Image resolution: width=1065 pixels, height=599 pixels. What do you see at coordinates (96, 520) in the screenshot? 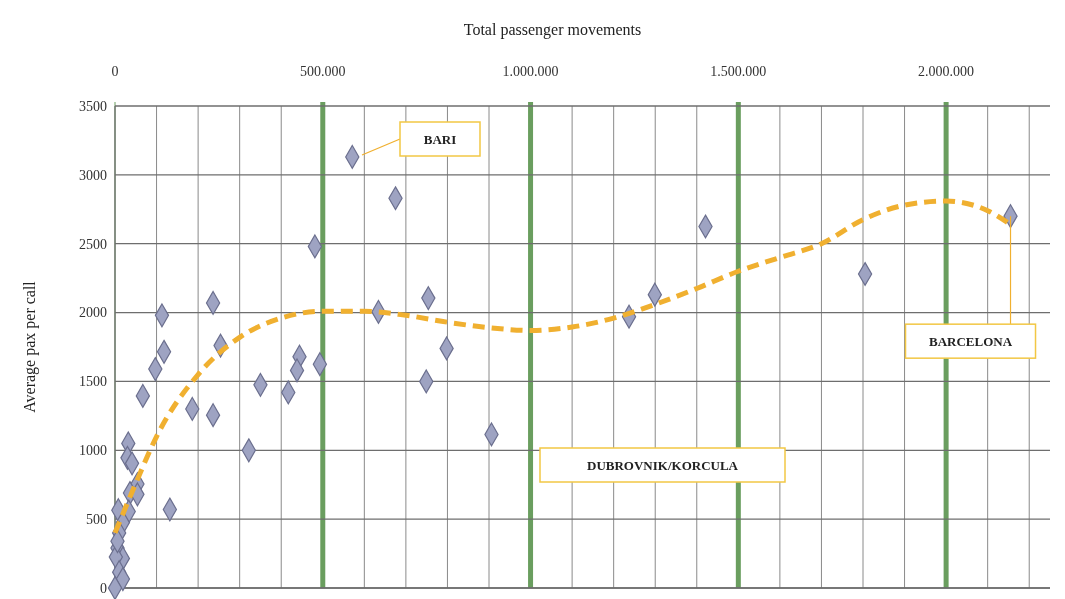
I see `y-tick-label: 500` at bounding box center [96, 520].